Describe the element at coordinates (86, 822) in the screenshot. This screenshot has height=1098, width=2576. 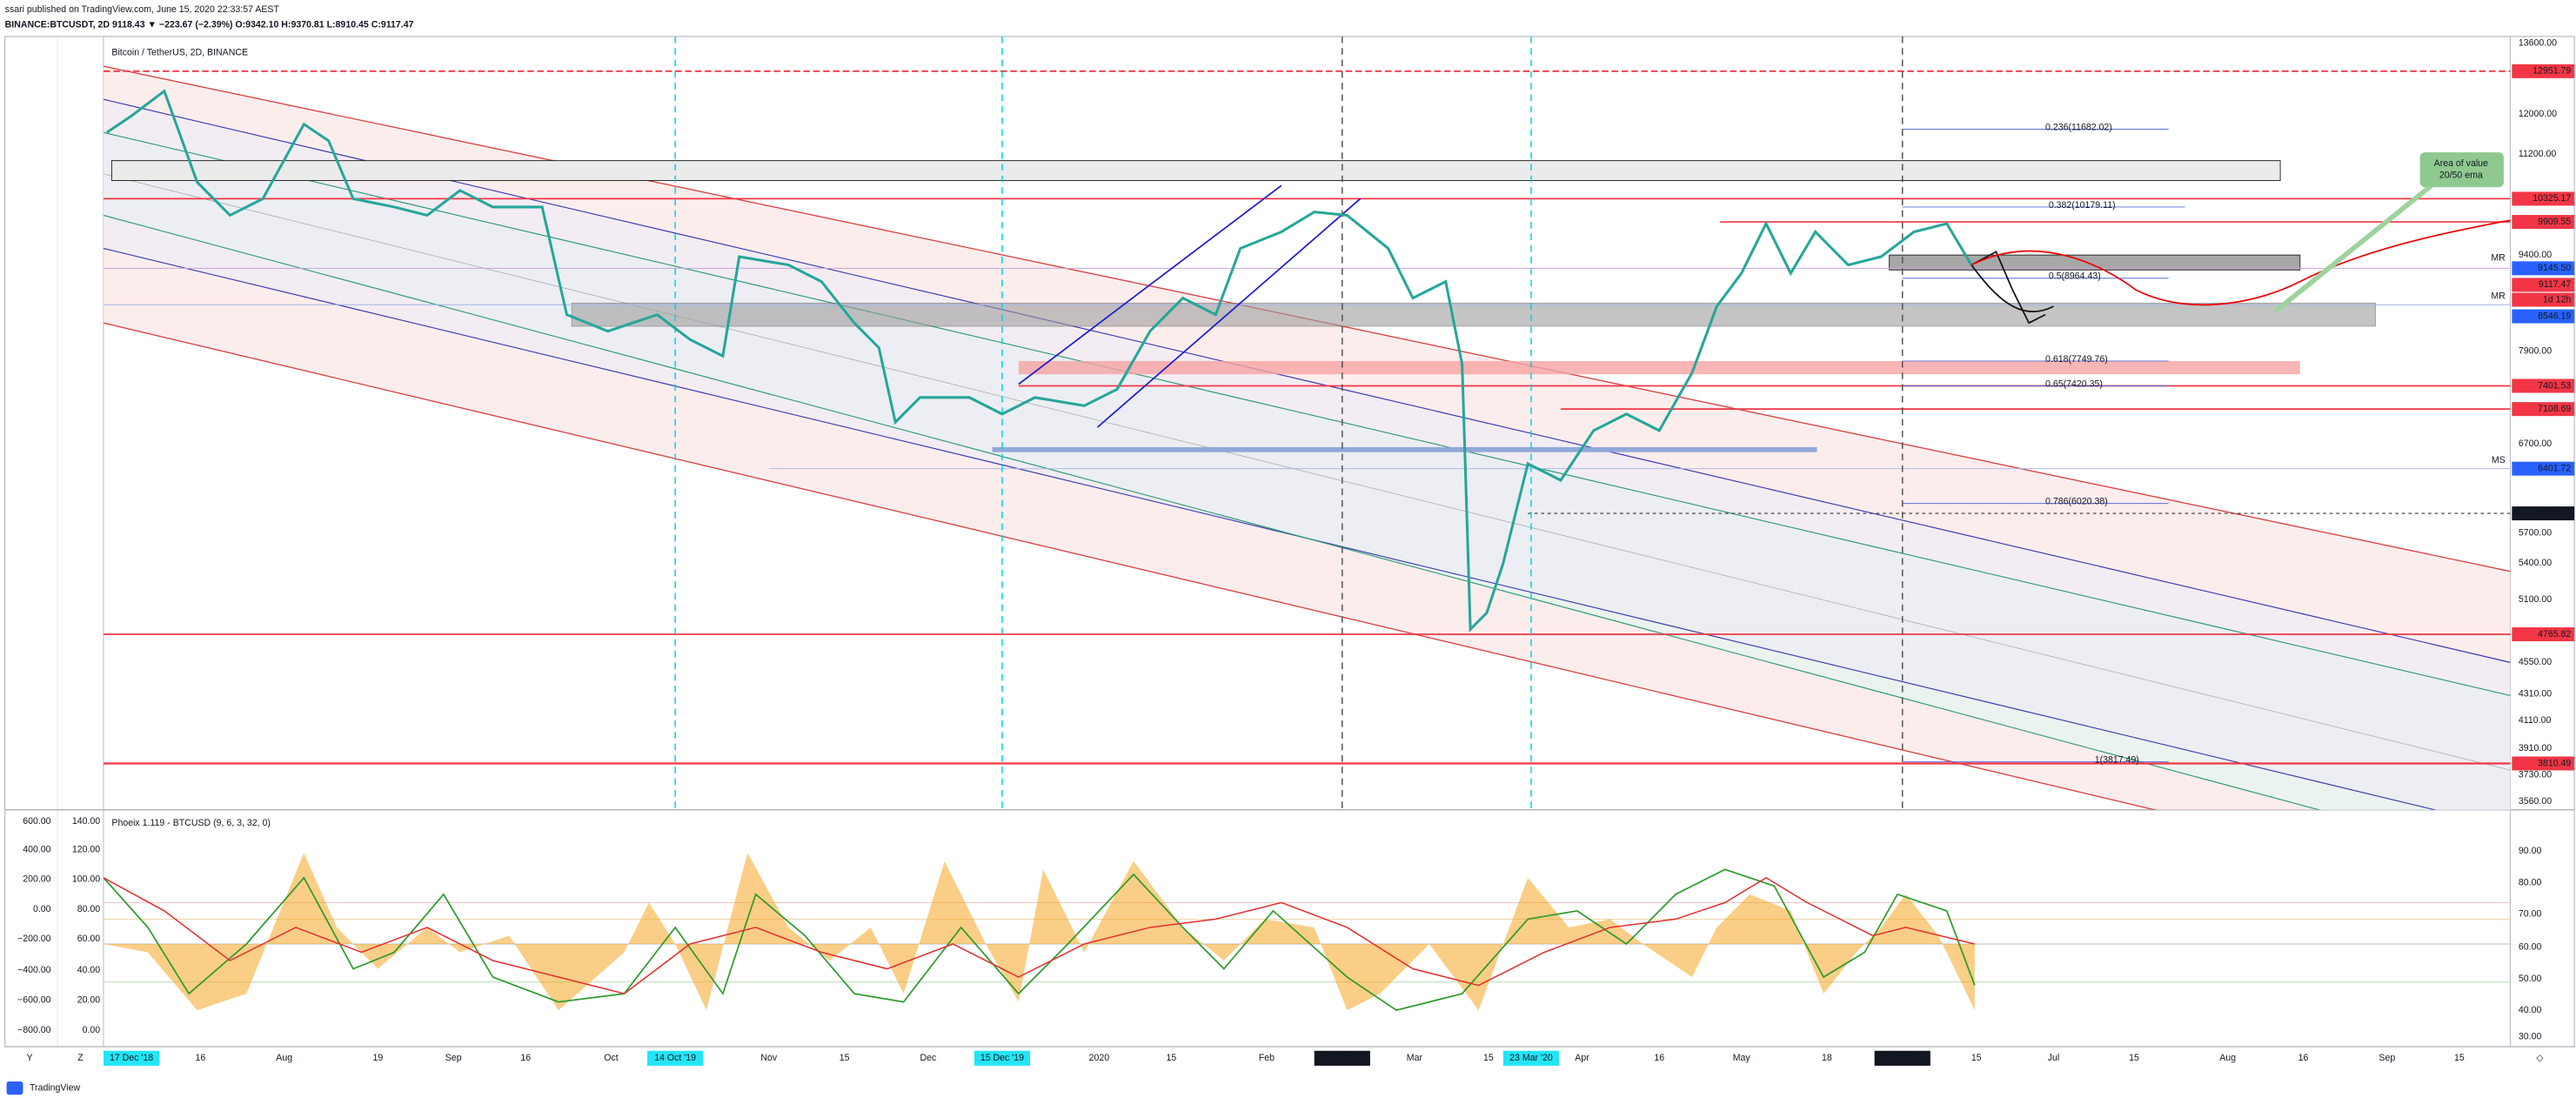
I see `indicator-axis-label: 140.00` at that location.